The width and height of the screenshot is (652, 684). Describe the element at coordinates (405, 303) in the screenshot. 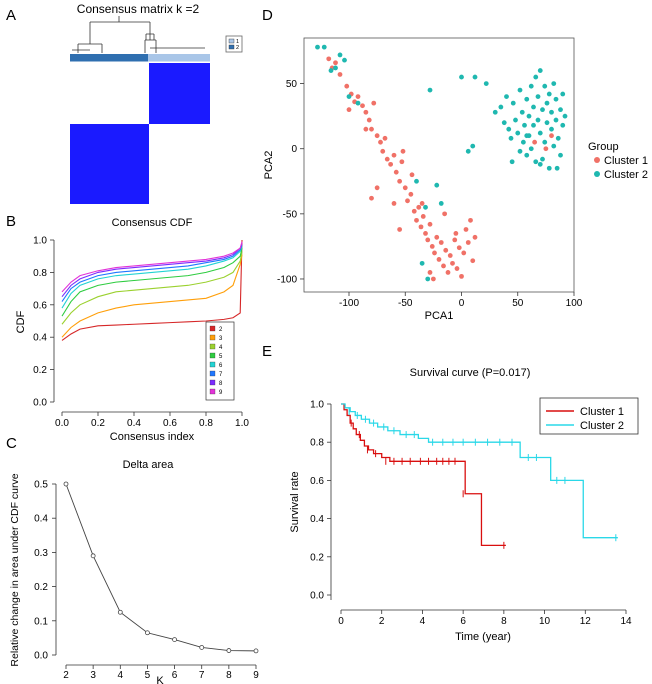

I see `pca-x-tick-label: -50` at that location.